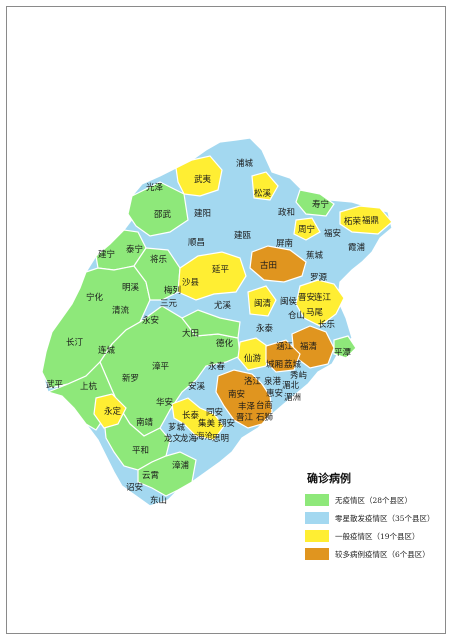 The width and height of the screenshot is (454, 642). What do you see at coordinates (106, 254) in the screenshot?
I see `county-label: 建宁` at bounding box center [106, 254].